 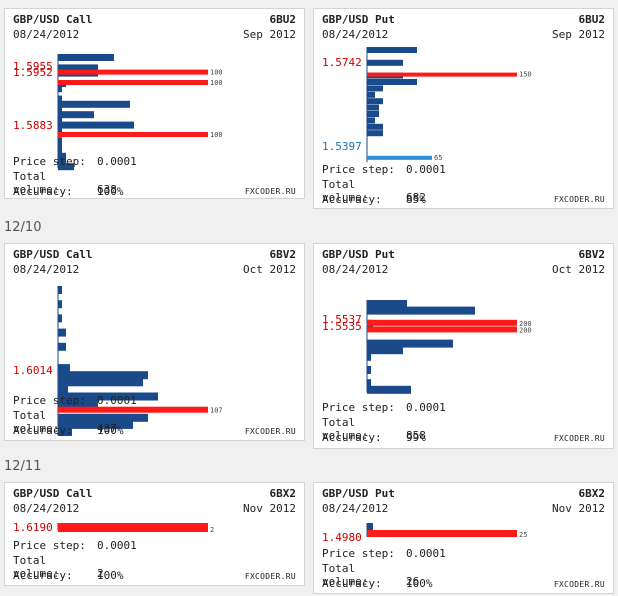 What do you see at coordinates (374, 429) in the screenshot?
I see `total-volume-row: Total volume: 858` at bounding box center [374, 429].